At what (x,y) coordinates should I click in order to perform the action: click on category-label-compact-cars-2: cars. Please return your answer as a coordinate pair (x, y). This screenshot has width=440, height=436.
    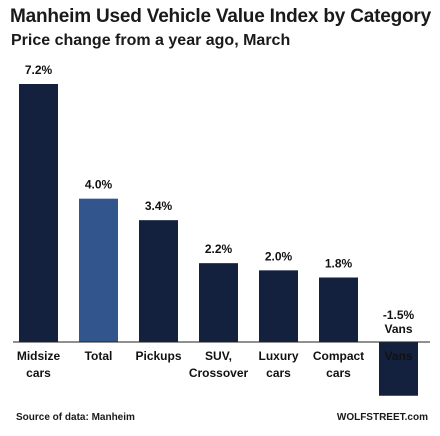
    Looking at the image, I should click on (338, 373).